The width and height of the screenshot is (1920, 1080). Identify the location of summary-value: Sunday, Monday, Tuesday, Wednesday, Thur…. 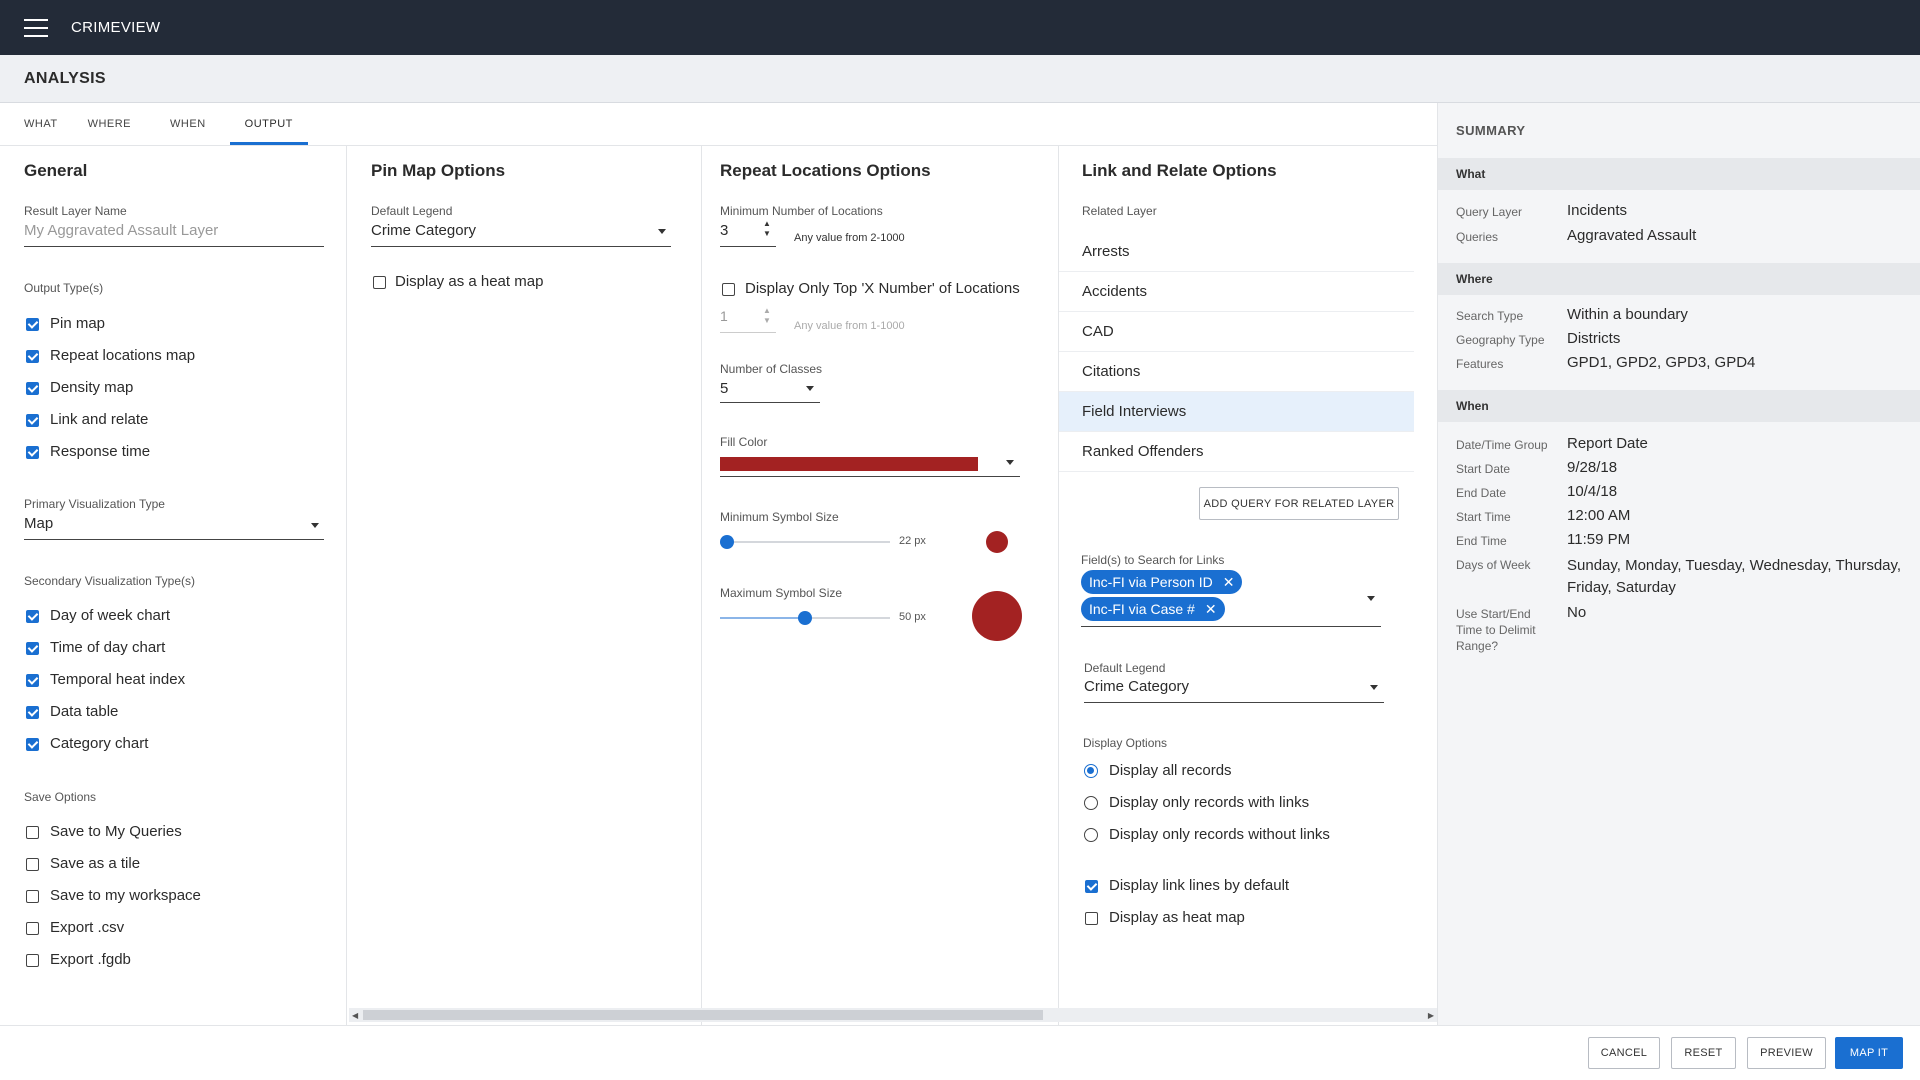
(1734, 576).